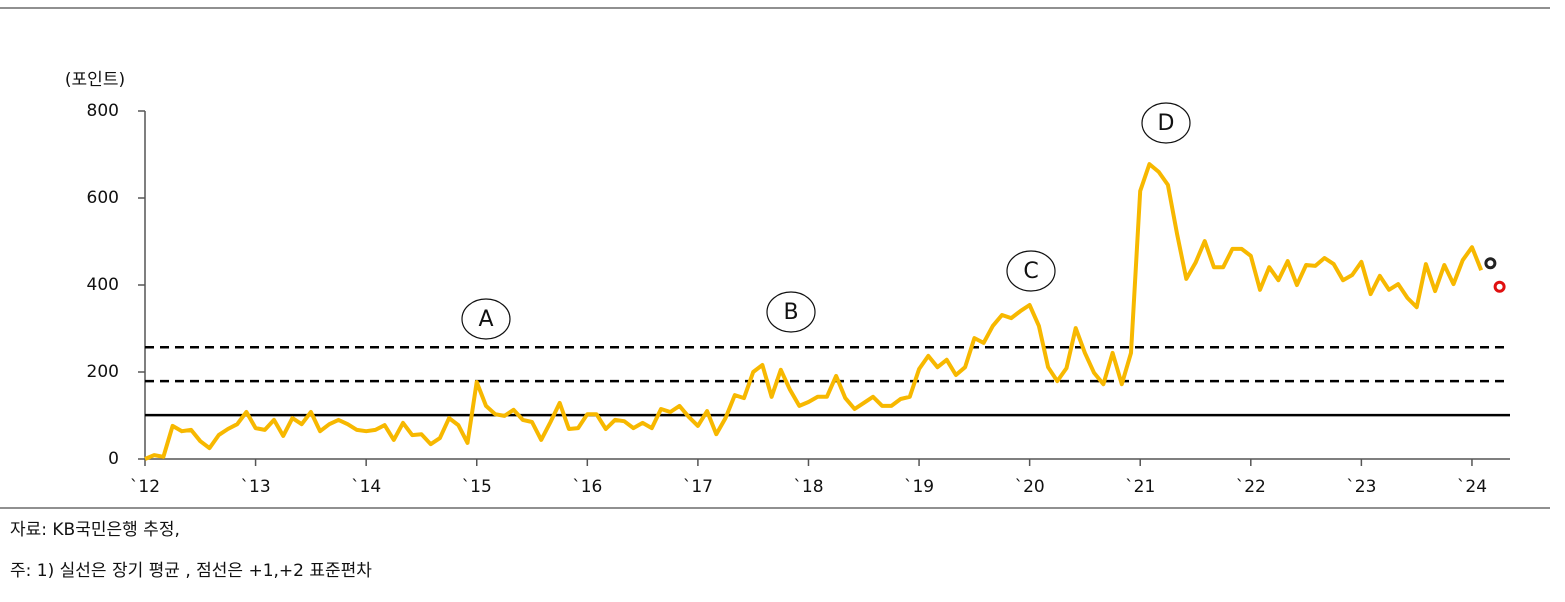 The width and height of the screenshot is (1565, 602). I want to click on x-tick-label: `15, so click(477, 487).